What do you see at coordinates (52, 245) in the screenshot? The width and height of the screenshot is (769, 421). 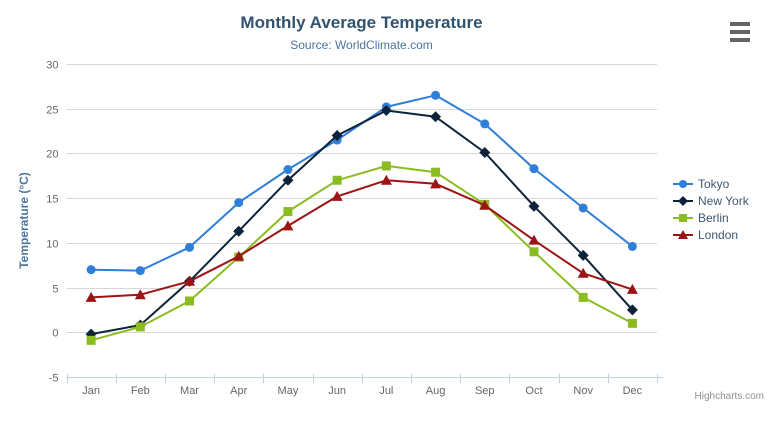 I see `y-axis-label-10: 10` at bounding box center [52, 245].